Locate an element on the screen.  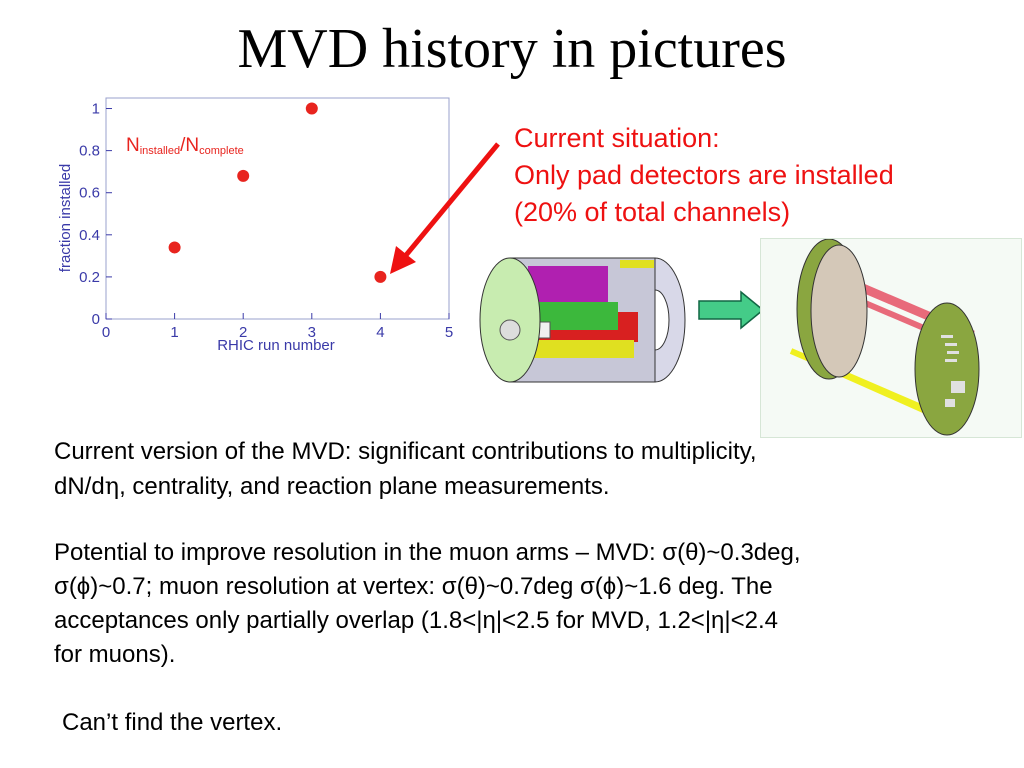
paragraph1-text-b: dN/d is located at coordinates (79, 486).